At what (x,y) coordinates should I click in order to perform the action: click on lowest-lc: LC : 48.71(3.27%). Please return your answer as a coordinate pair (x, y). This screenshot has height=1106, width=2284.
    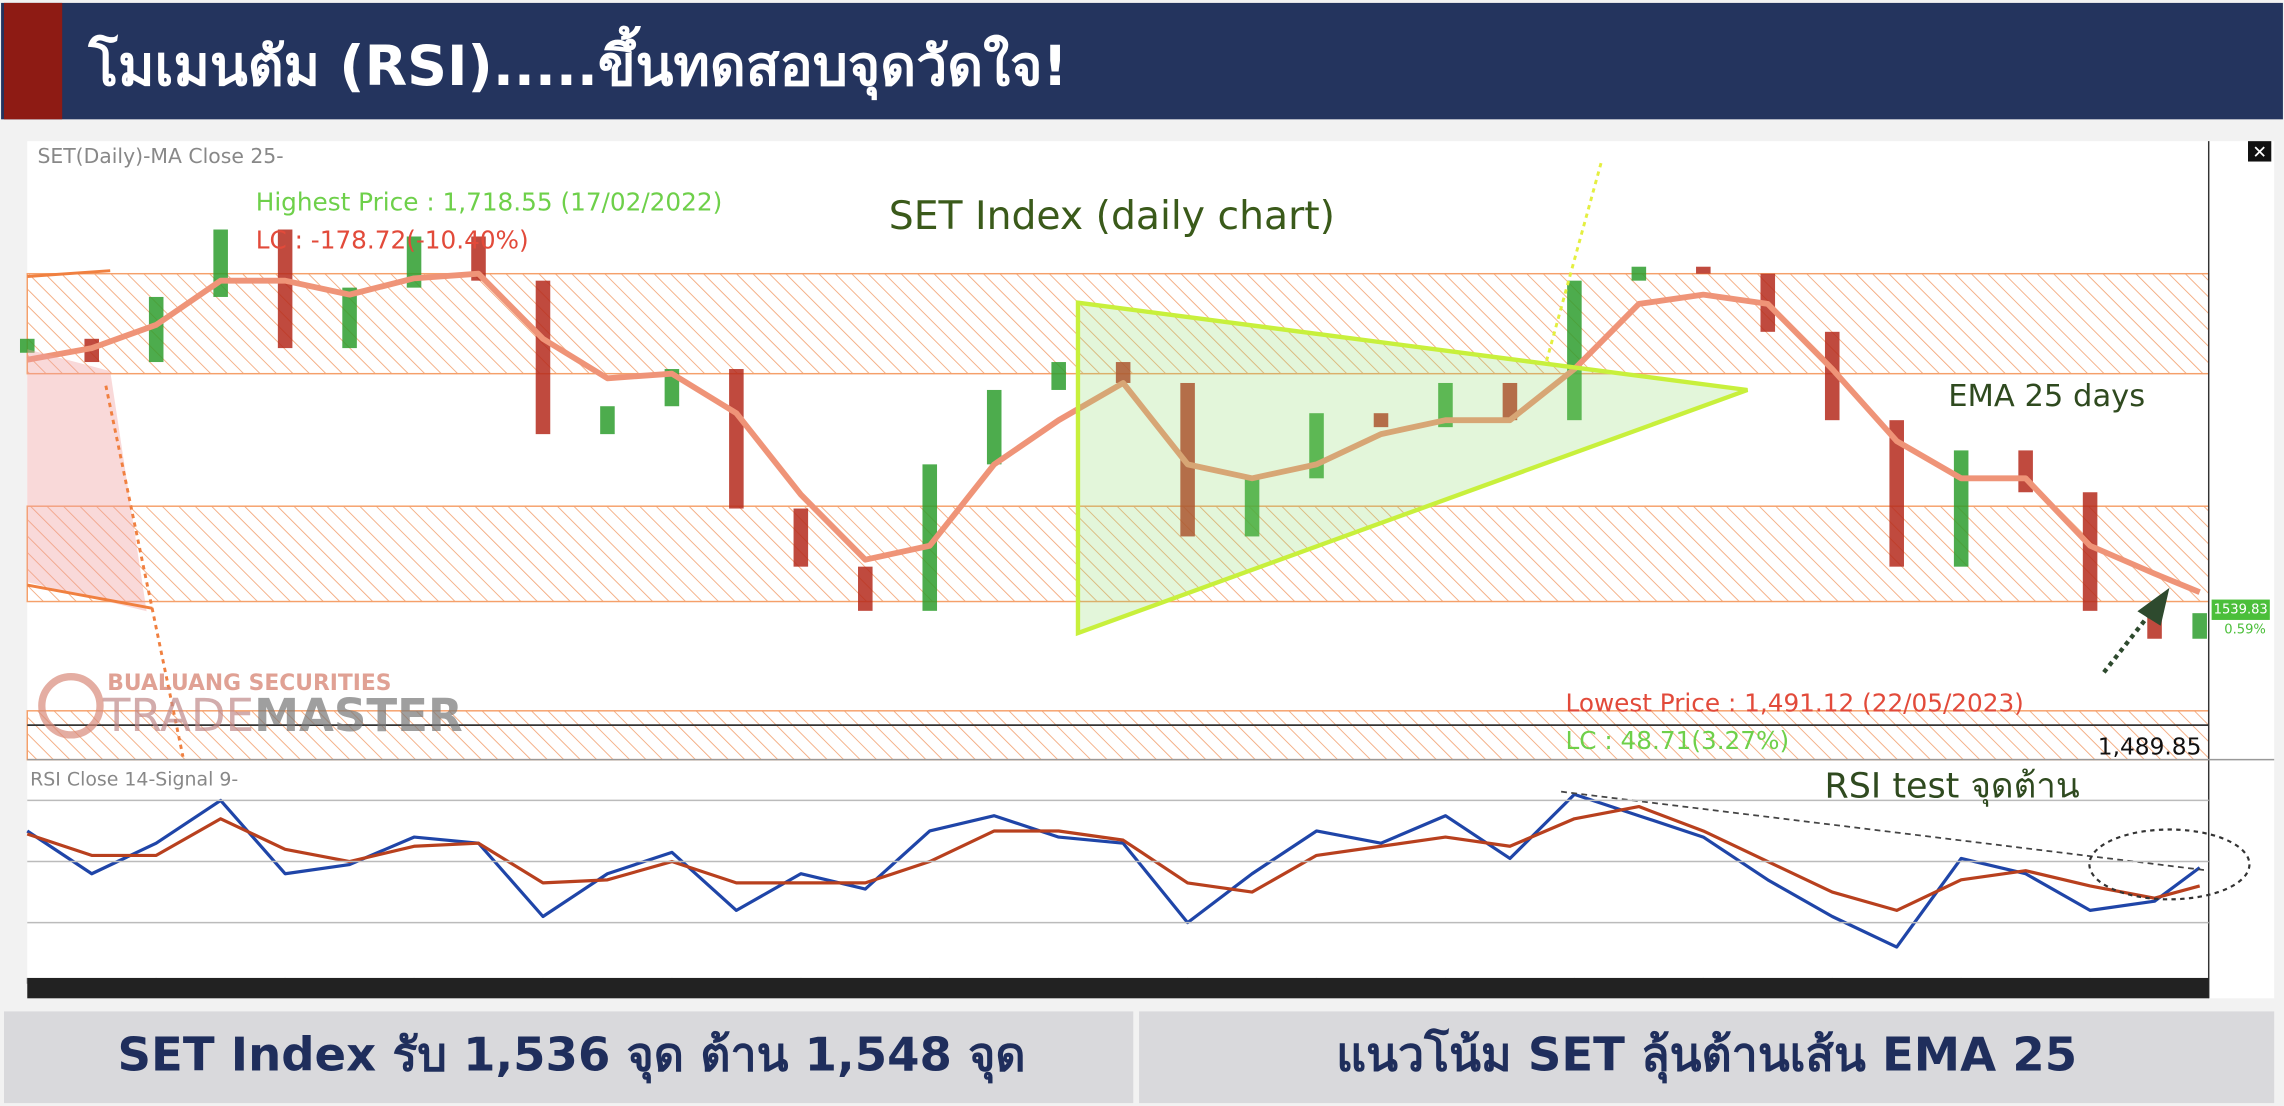
    Looking at the image, I should click on (1677, 740).